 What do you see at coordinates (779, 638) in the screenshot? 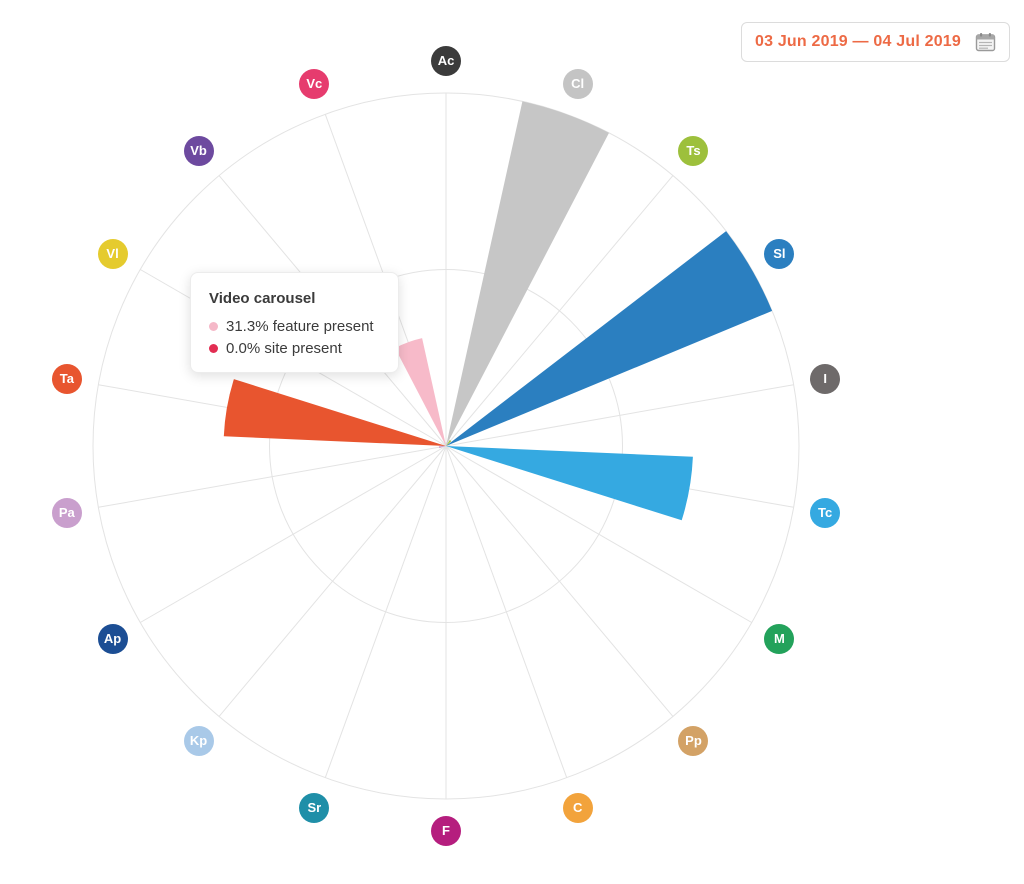
I see `badge-M: M` at bounding box center [779, 638].